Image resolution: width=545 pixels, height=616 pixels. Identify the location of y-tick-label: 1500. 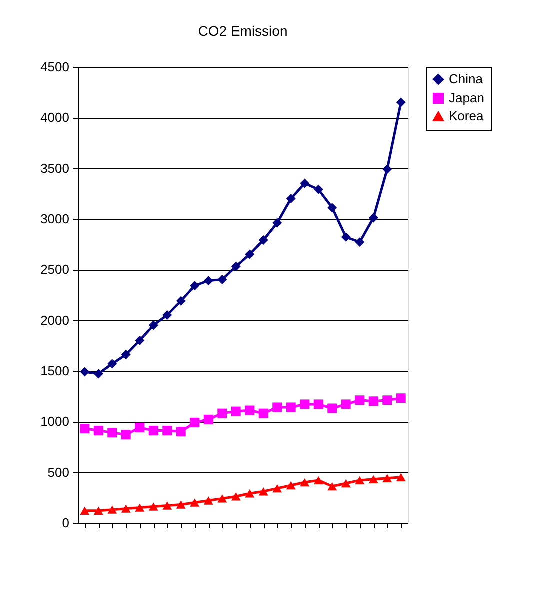
(55, 371).